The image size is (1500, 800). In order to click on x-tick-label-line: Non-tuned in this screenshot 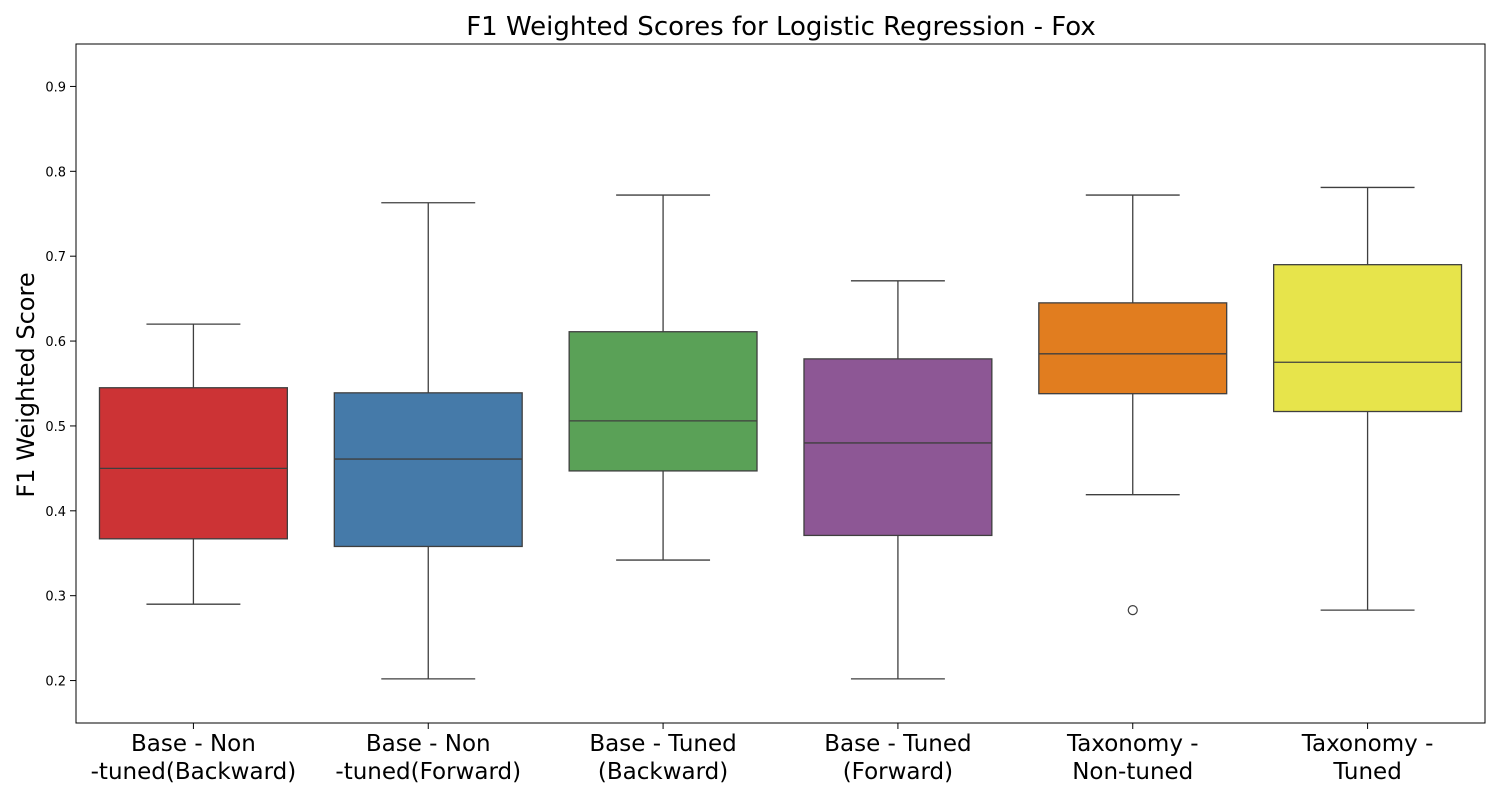, I will do `click(1132, 772)`.